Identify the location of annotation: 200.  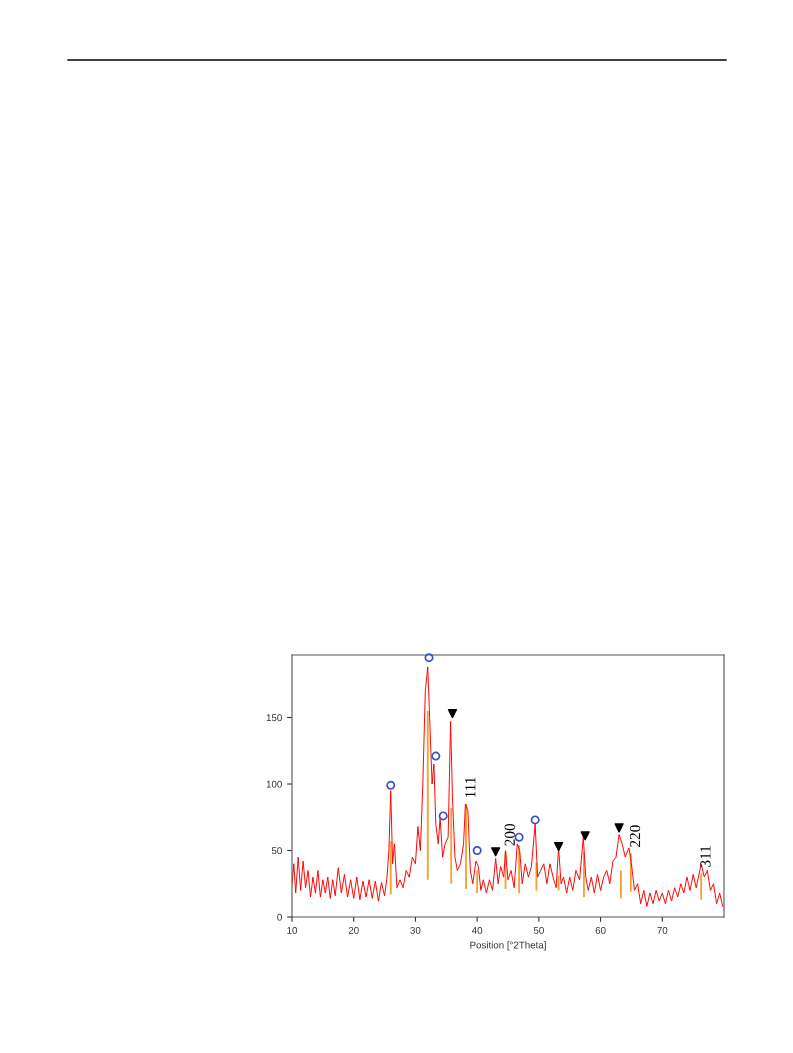
(509, 834).